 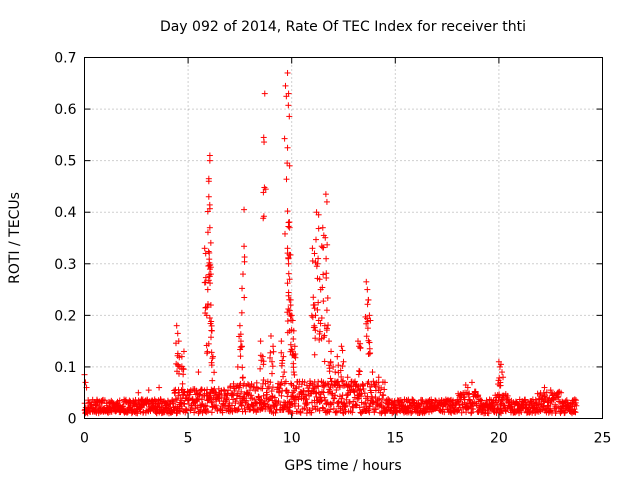 I want to click on x-tick-label: 20, so click(x=499, y=439).